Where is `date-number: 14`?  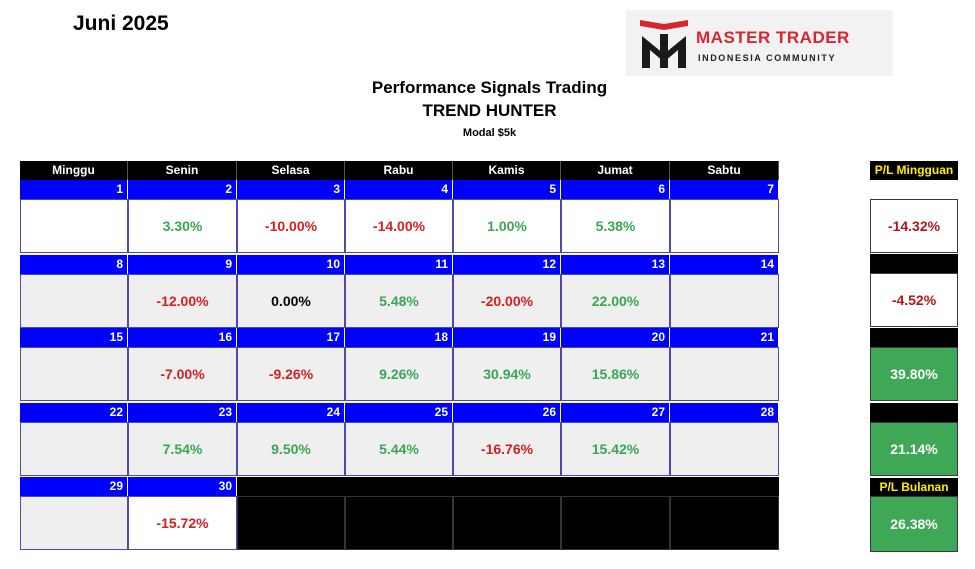
date-number: 14 is located at coordinates (724, 264).